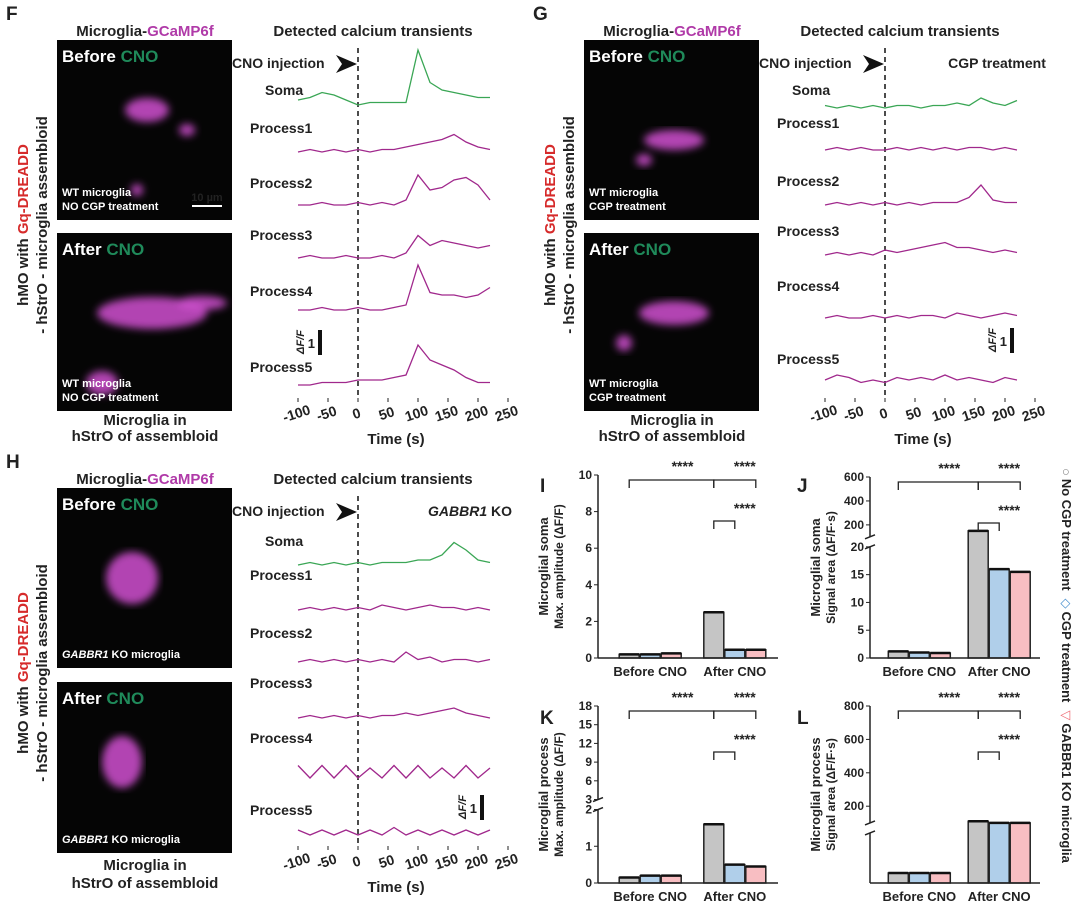 Image resolution: width=1080 pixels, height=919 pixels. I want to click on category-label: After CNO, so click(734, 671).